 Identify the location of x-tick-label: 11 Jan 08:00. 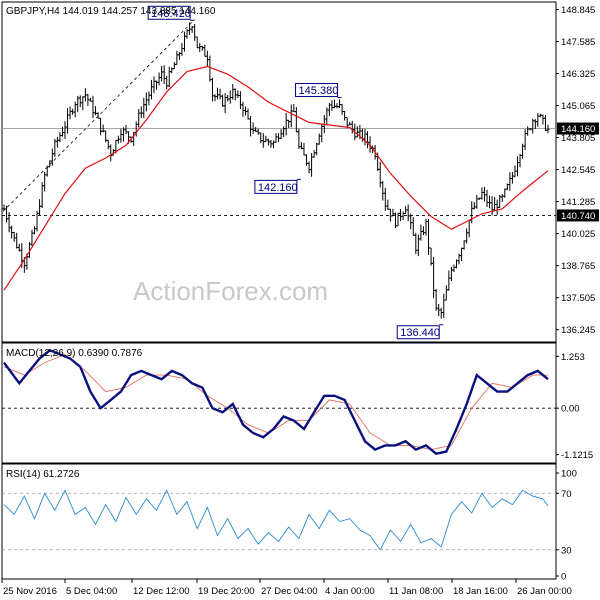
(416, 591).